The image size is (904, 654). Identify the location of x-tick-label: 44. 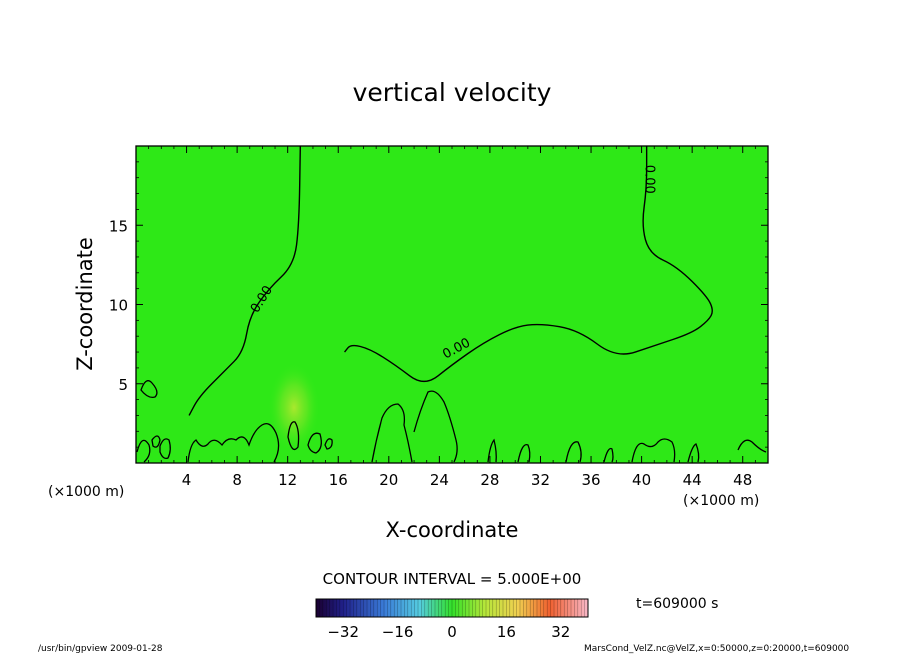
(692, 480).